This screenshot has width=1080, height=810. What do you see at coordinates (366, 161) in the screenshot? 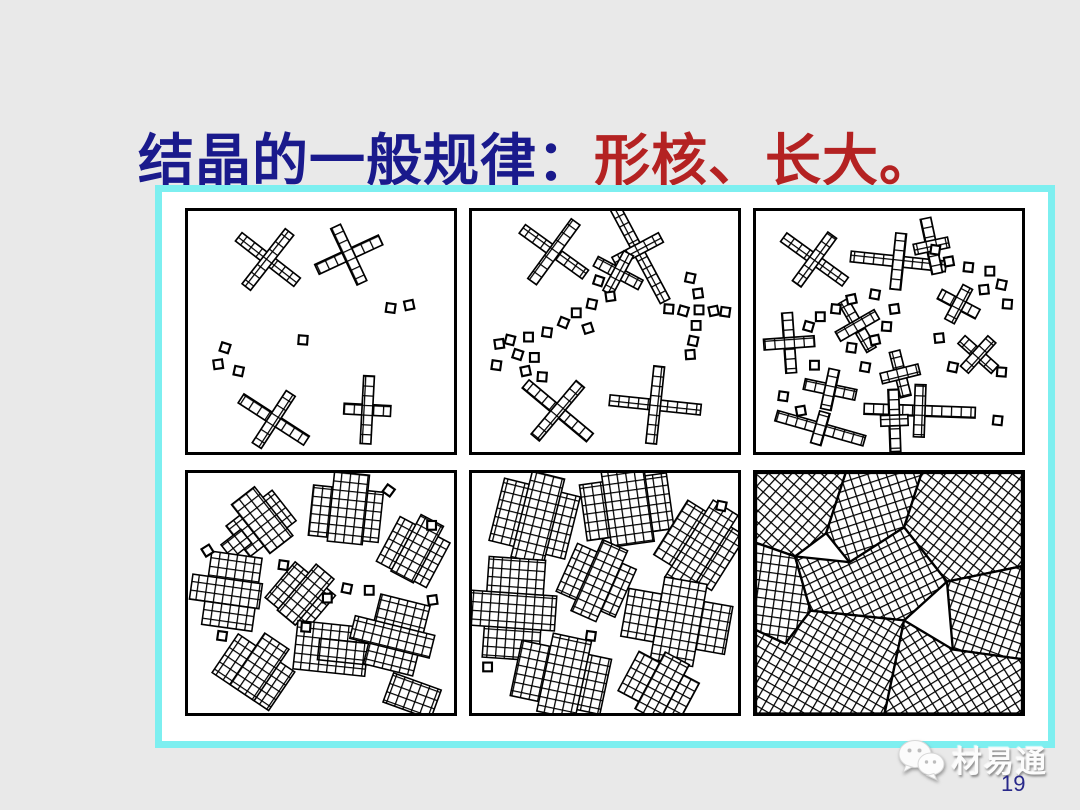
I see `title-main-segment: 结晶的一般规律：` at bounding box center [366, 161].